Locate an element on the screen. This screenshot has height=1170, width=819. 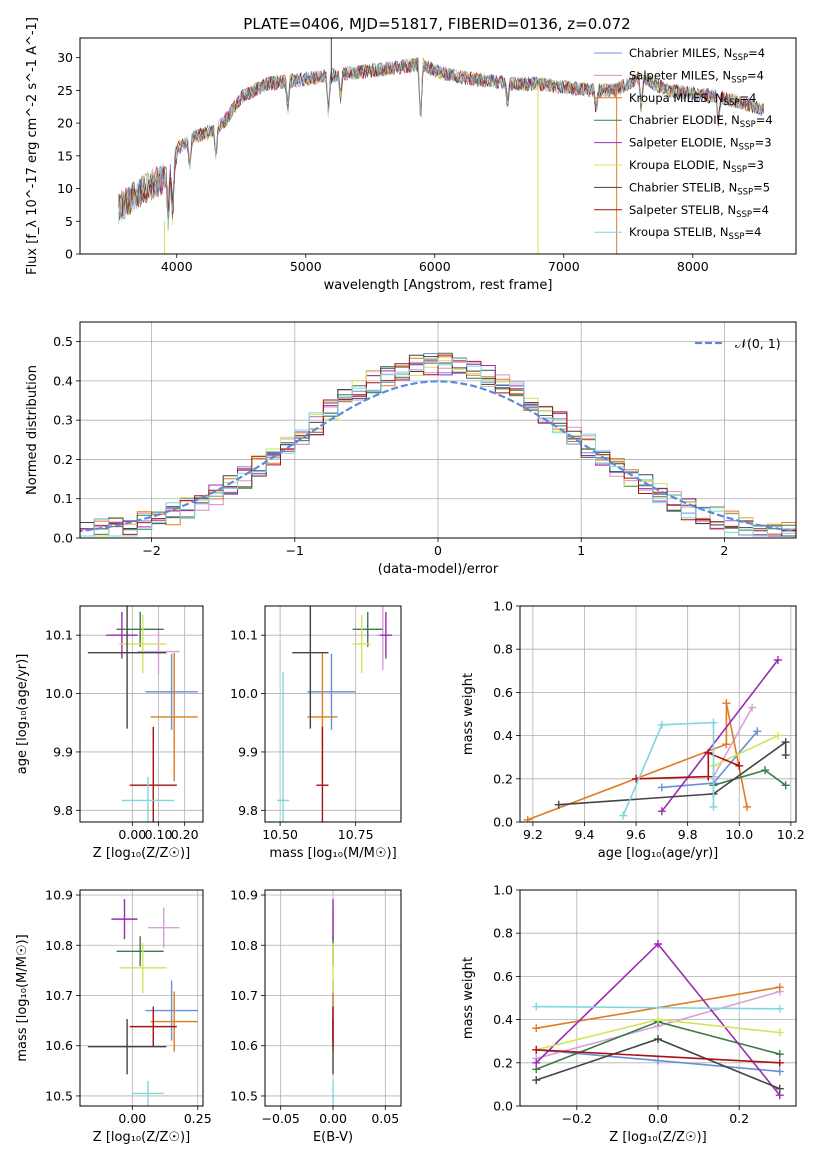
y-tick-label: 10.1 is located at coordinates (59, 635).